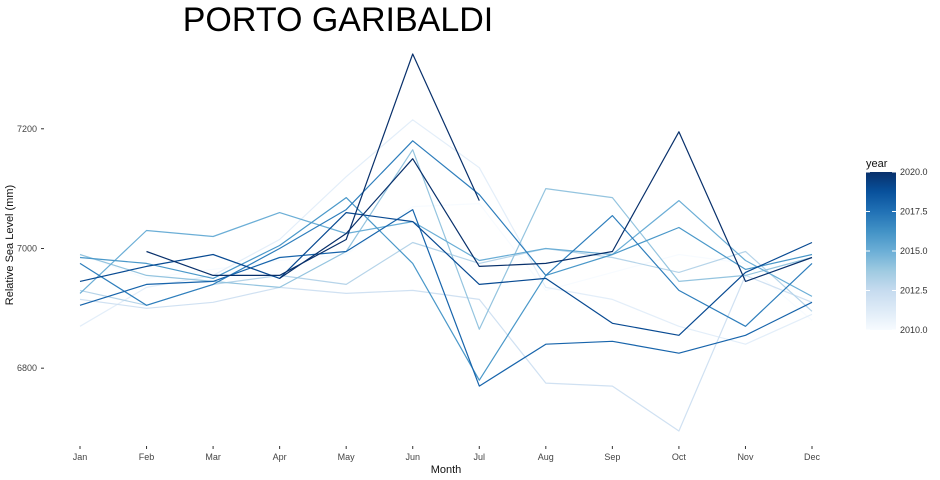 The width and height of the screenshot is (940, 480). I want to click on x-tick-label: Jan, so click(80, 457).